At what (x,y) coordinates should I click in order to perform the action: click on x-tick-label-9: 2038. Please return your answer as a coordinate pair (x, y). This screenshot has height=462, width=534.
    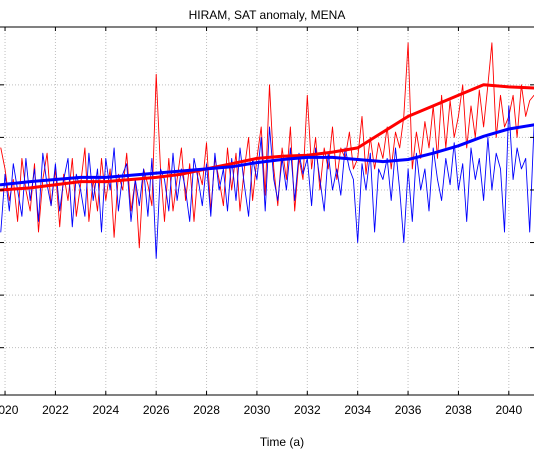
    Looking at the image, I should click on (458, 410).